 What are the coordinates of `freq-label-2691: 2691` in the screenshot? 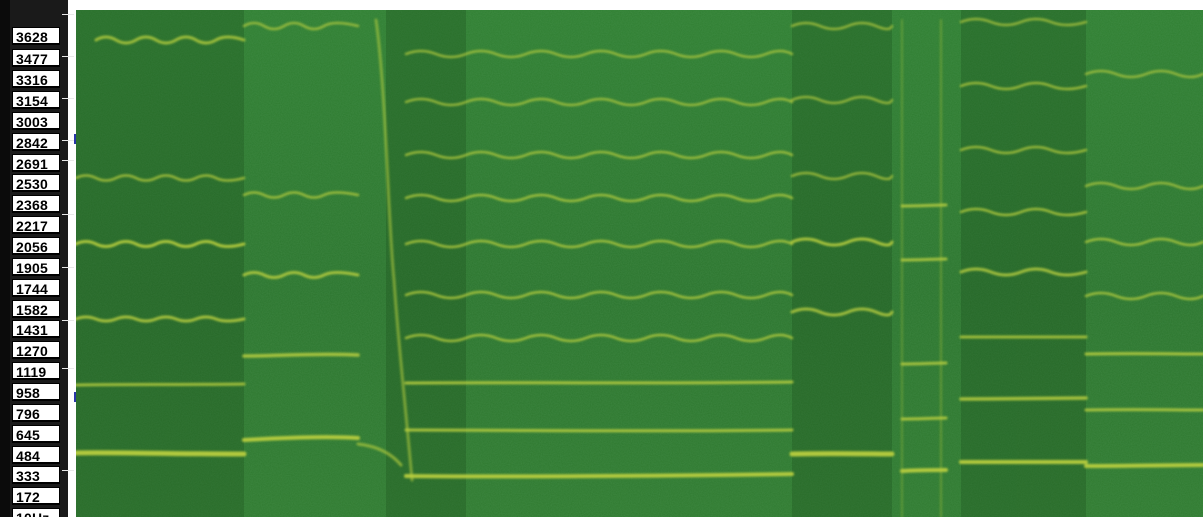 It's located at (36, 163).